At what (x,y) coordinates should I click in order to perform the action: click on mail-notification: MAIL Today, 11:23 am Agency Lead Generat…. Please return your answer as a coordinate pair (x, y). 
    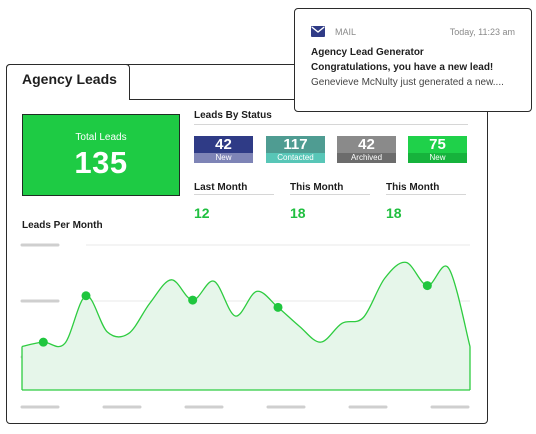
    Looking at the image, I should click on (413, 60).